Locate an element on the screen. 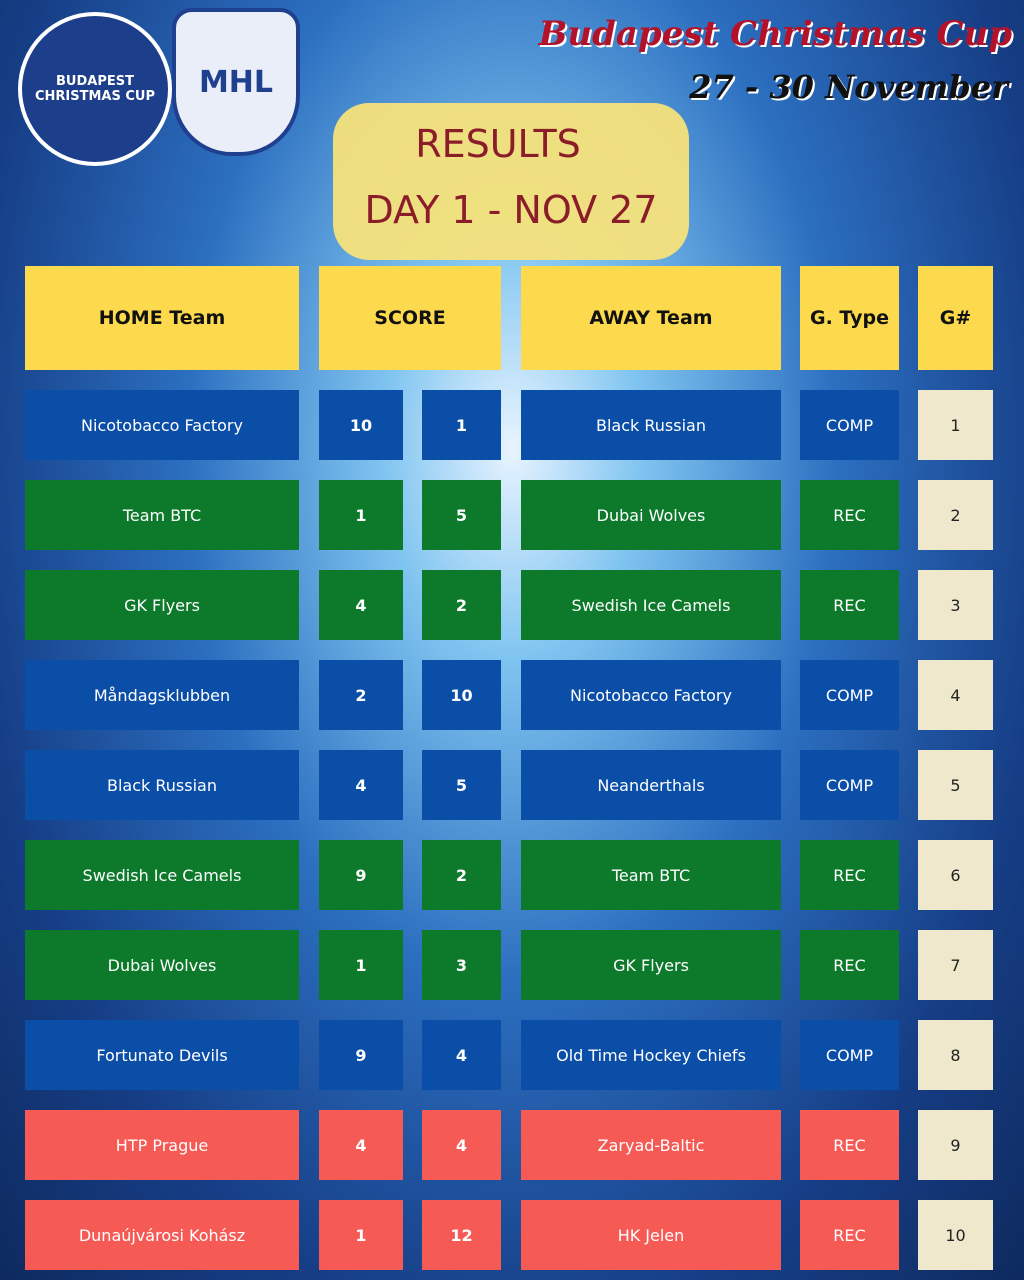  column-header: G. Type is located at coordinates (849, 318).